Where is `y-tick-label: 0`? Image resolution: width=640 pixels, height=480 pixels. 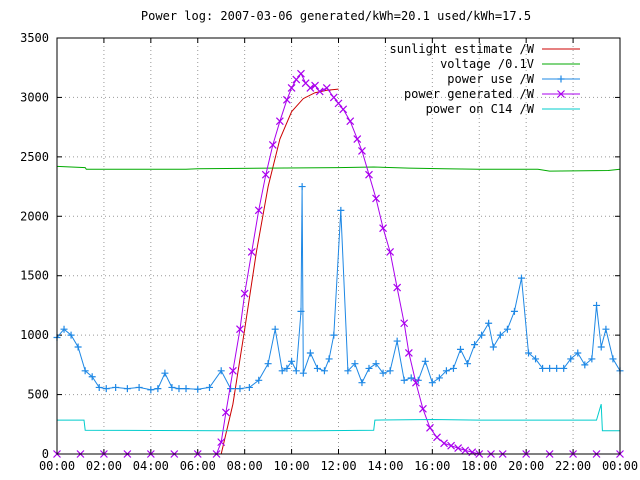
y-tick-label: 0 is located at coordinates (45, 454).